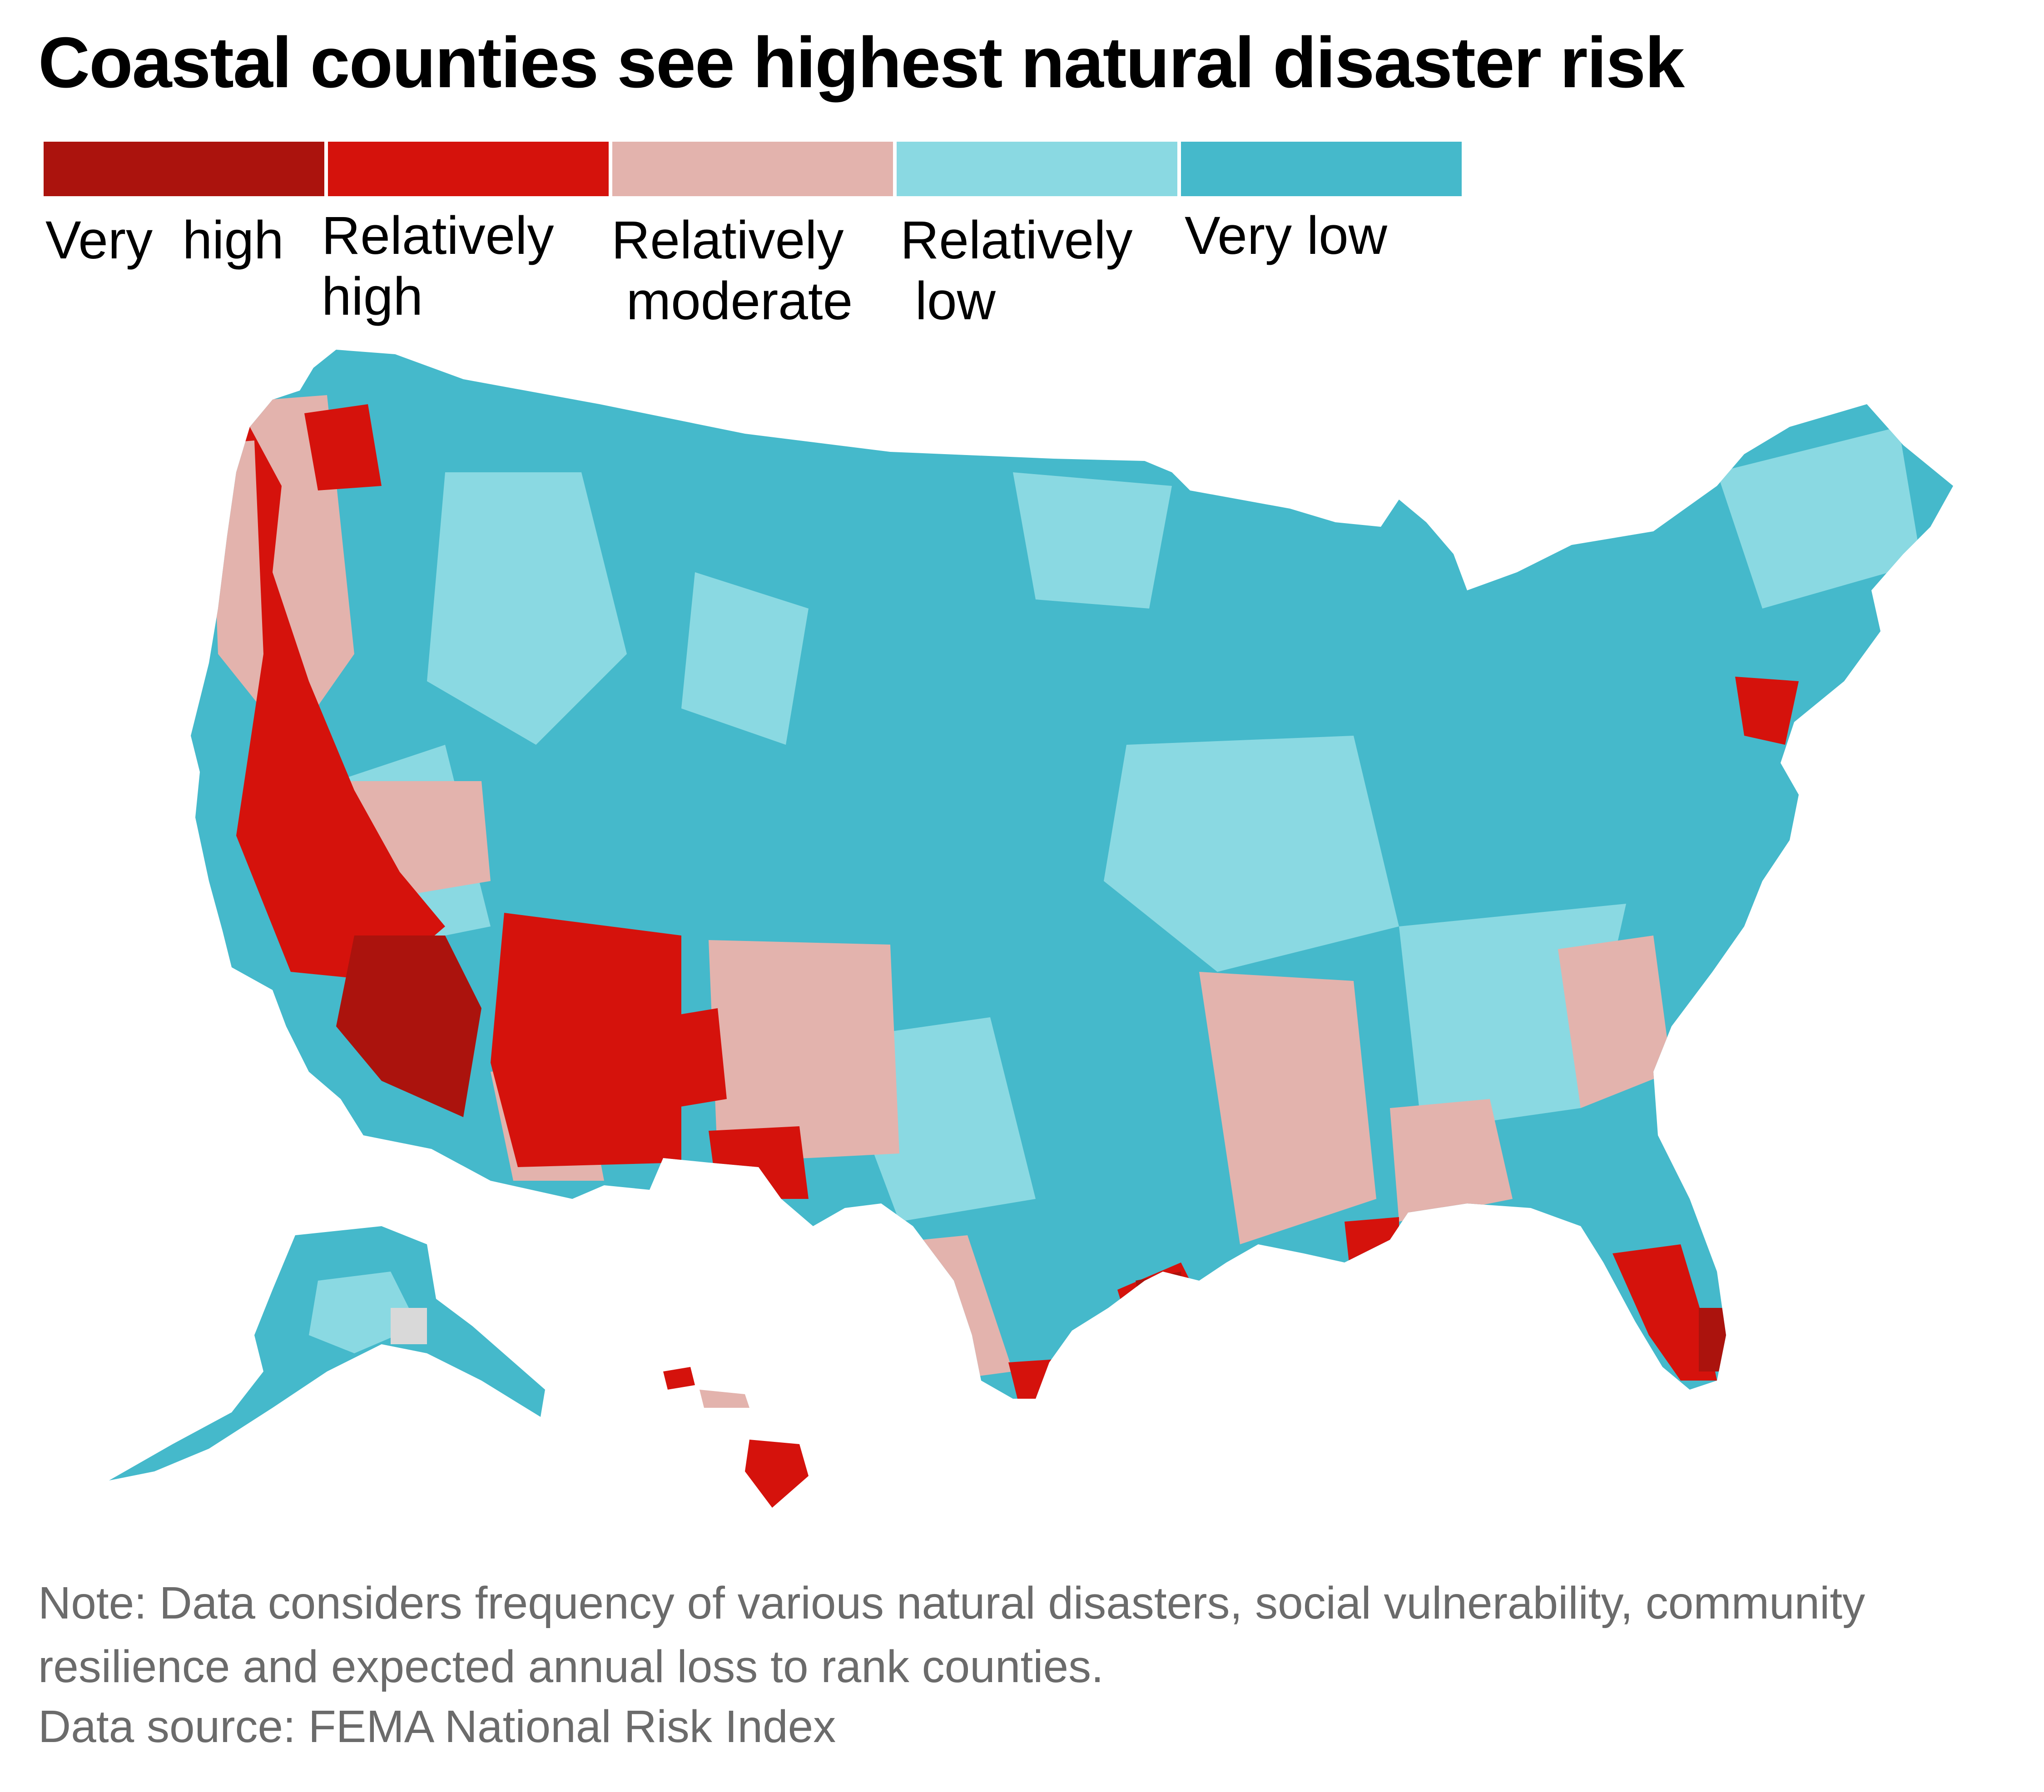 The height and width of the screenshot is (1792, 2044). Describe the element at coordinates (469, 169) in the screenshot. I see `legend-swatch-relatively-high` at that location.